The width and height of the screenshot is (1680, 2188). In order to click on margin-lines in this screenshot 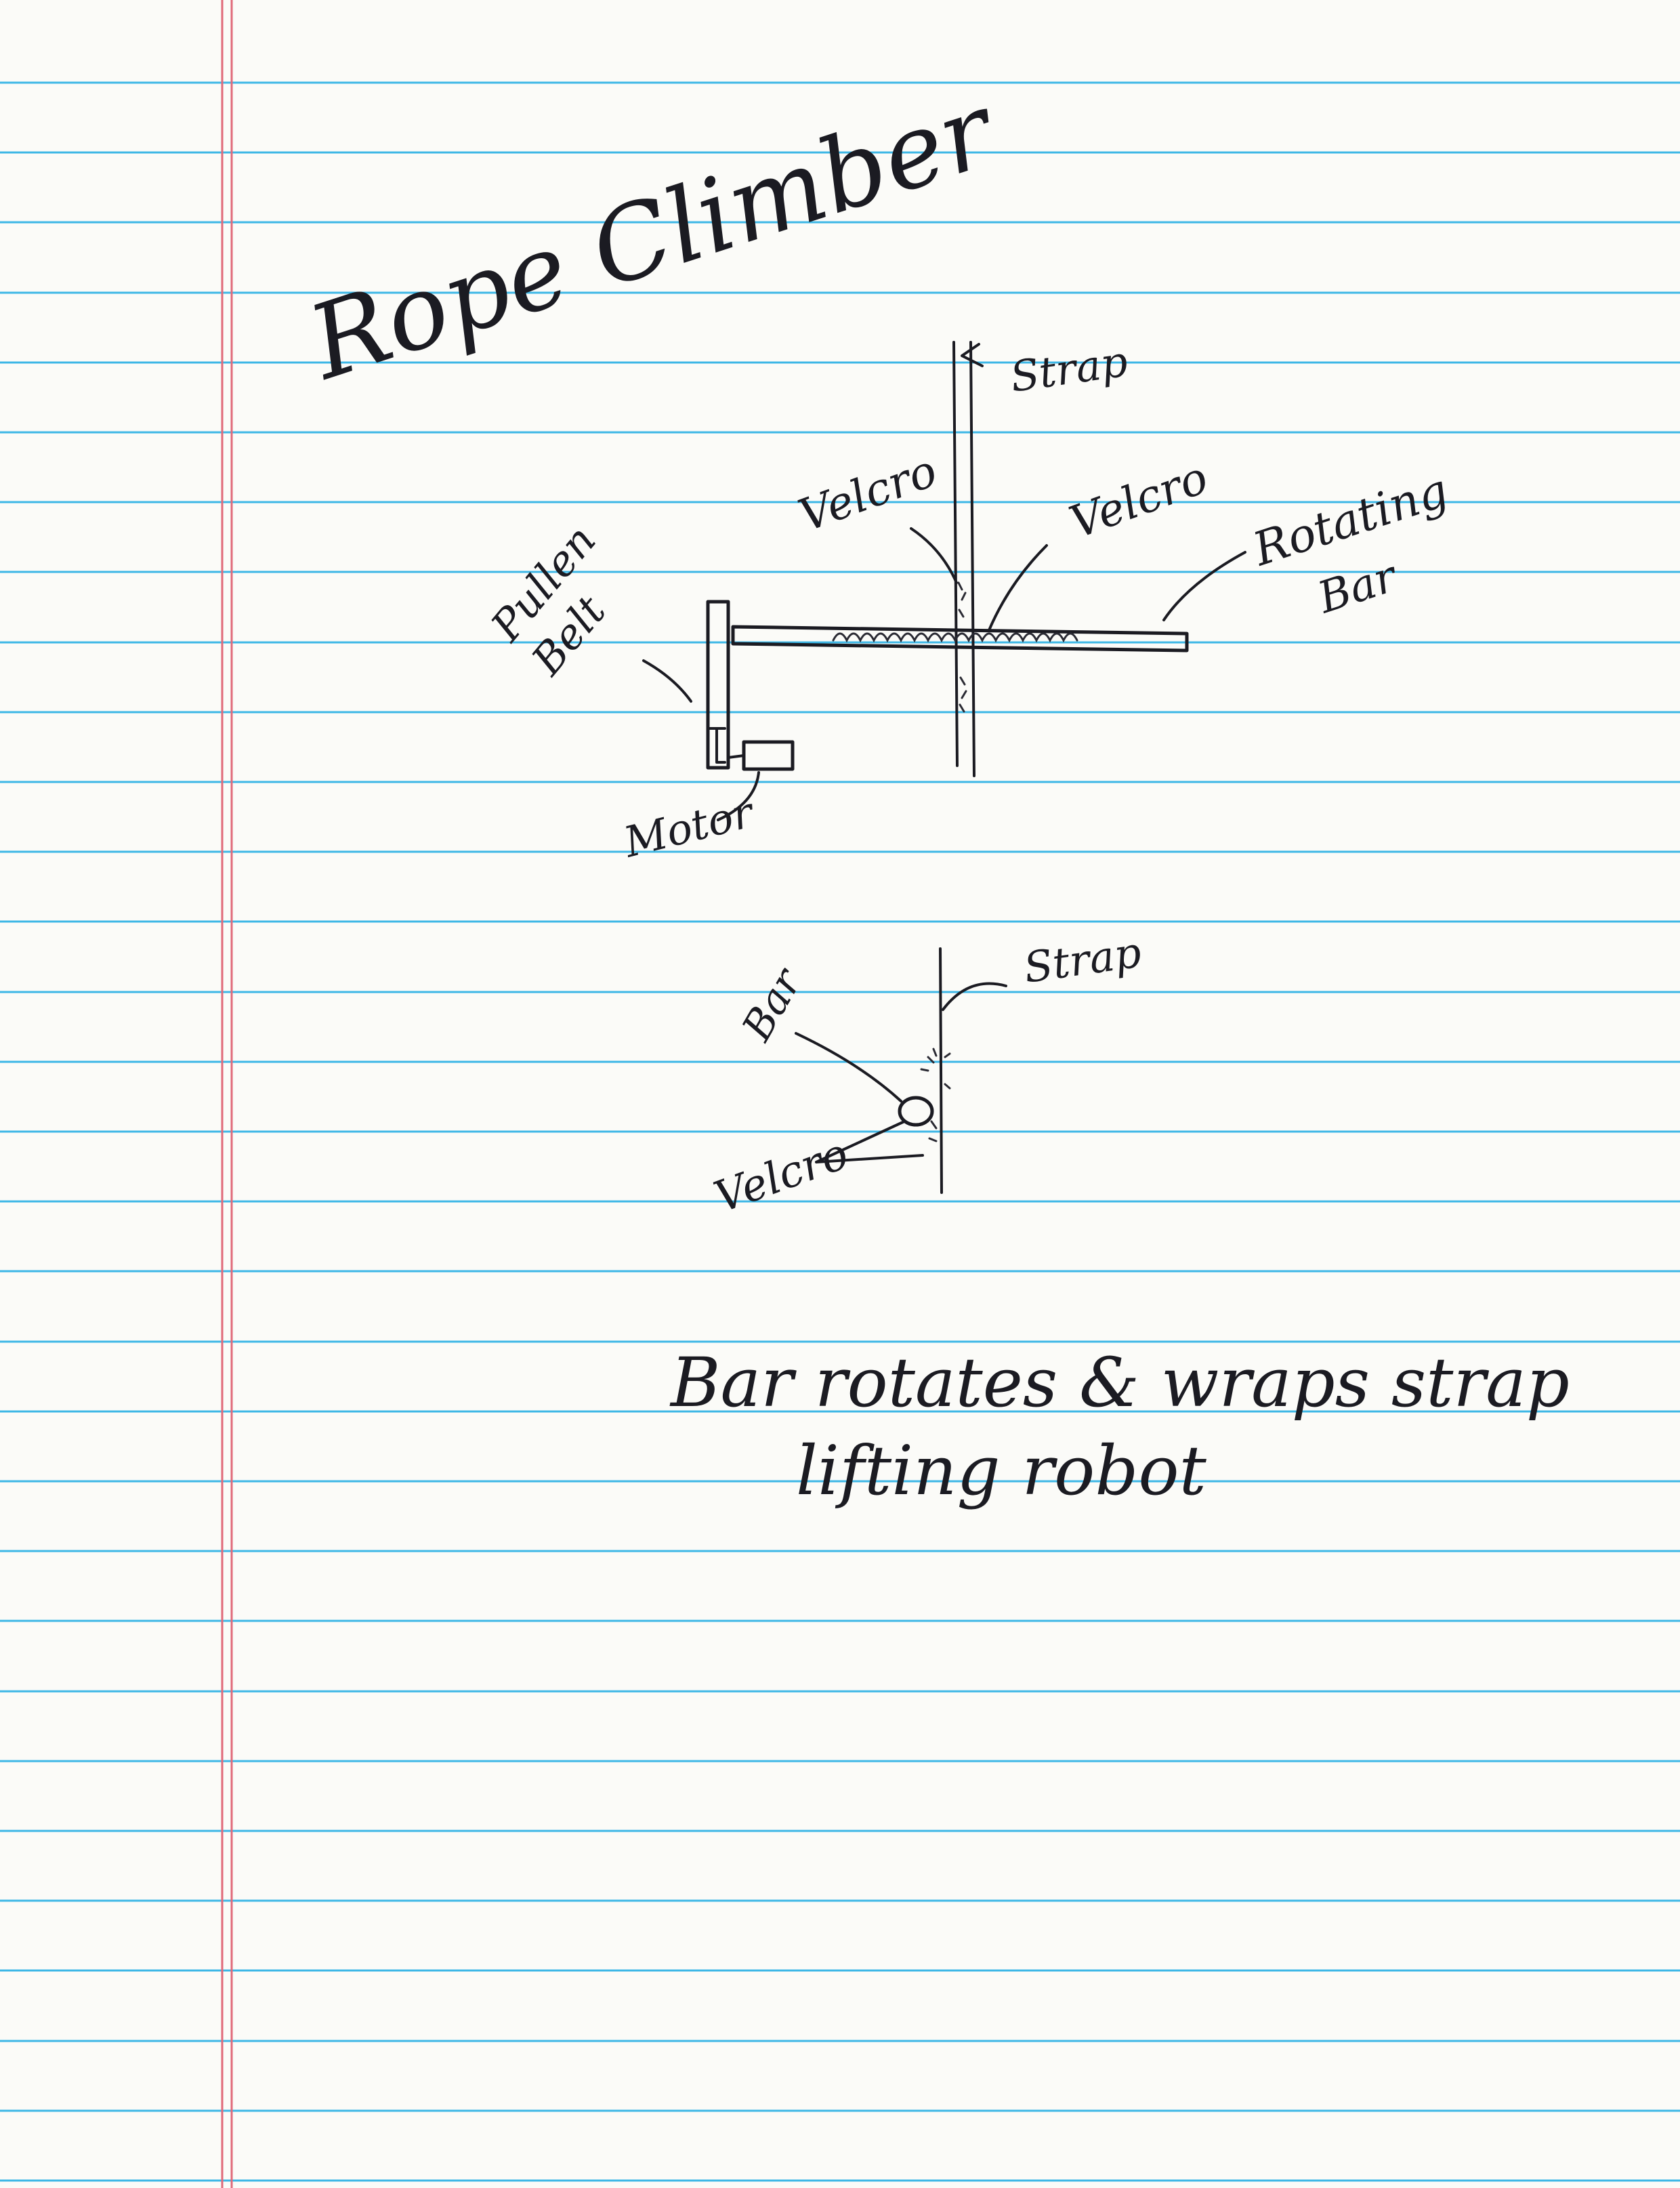, I will do `click(227, 1094)`.